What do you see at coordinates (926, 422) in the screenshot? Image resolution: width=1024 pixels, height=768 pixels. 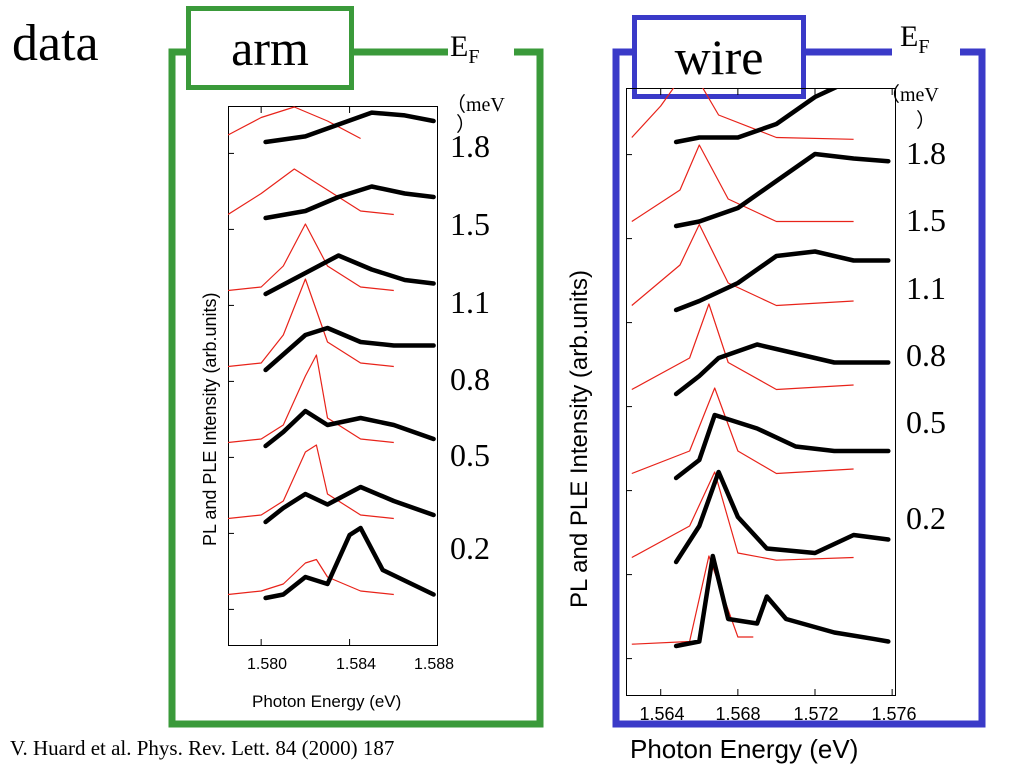 I see `wire-level-label: 0.5` at bounding box center [926, 422].